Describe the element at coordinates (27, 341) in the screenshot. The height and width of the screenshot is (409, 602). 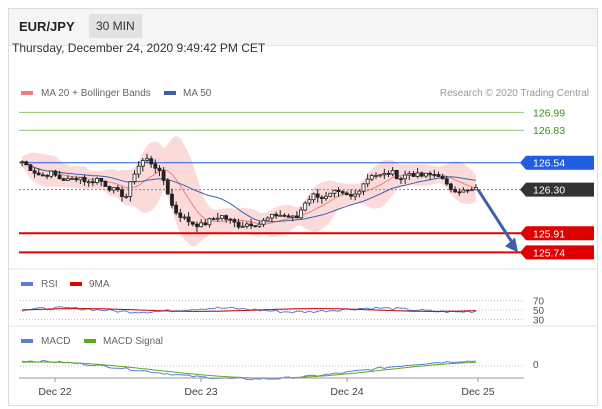
I see `macd-legend-swatch` at that location.